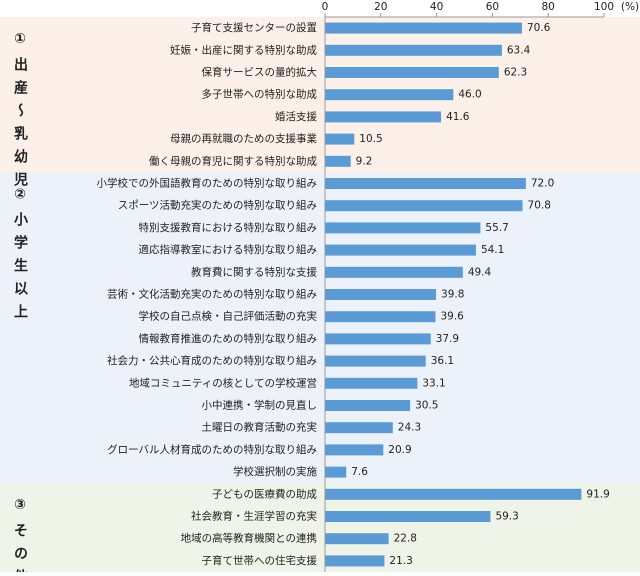  What do you see at coordinates (325, 7) in the screenshot?
I see `x-tick-label: 0` at bounding box center [325, 7].